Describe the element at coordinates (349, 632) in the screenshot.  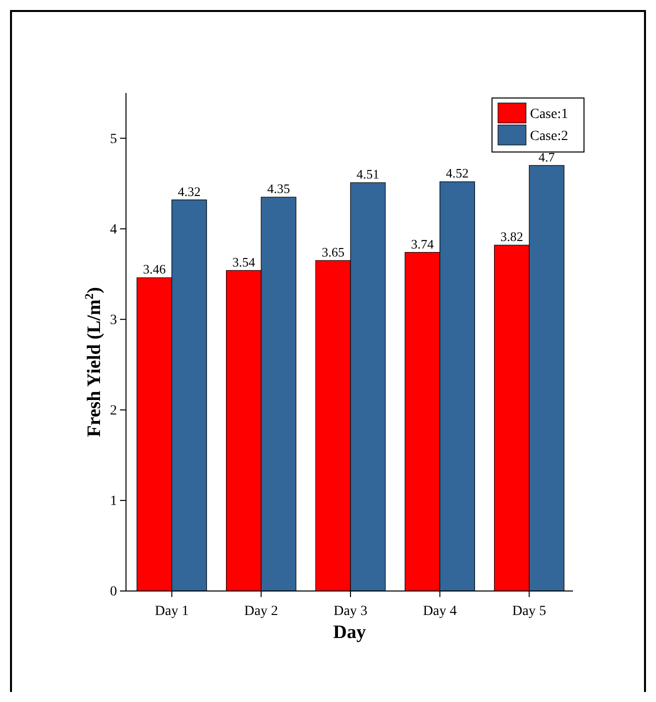
I see `x-axis-title: Day` at that location.